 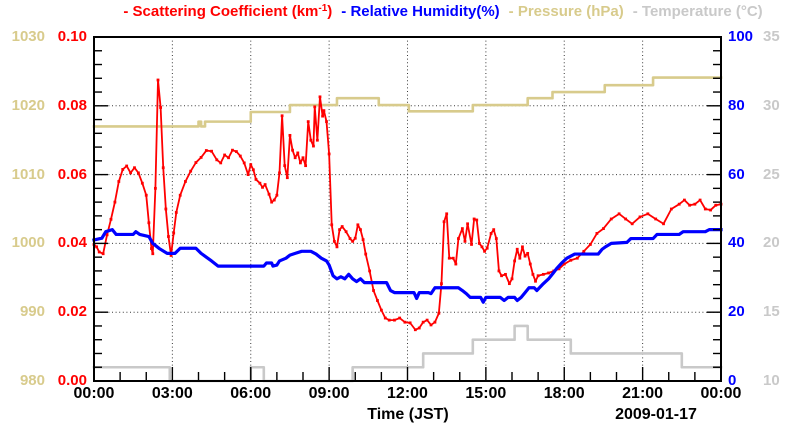 I want to click on scattering-tick-label: 0.10, so click(x=72, y=36).